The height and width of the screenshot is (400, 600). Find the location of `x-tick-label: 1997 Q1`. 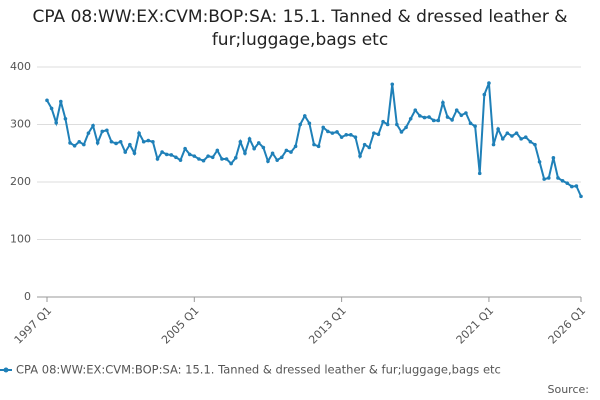

x-tick-label: 1997 Q1 is located at coordinates (33, 325).